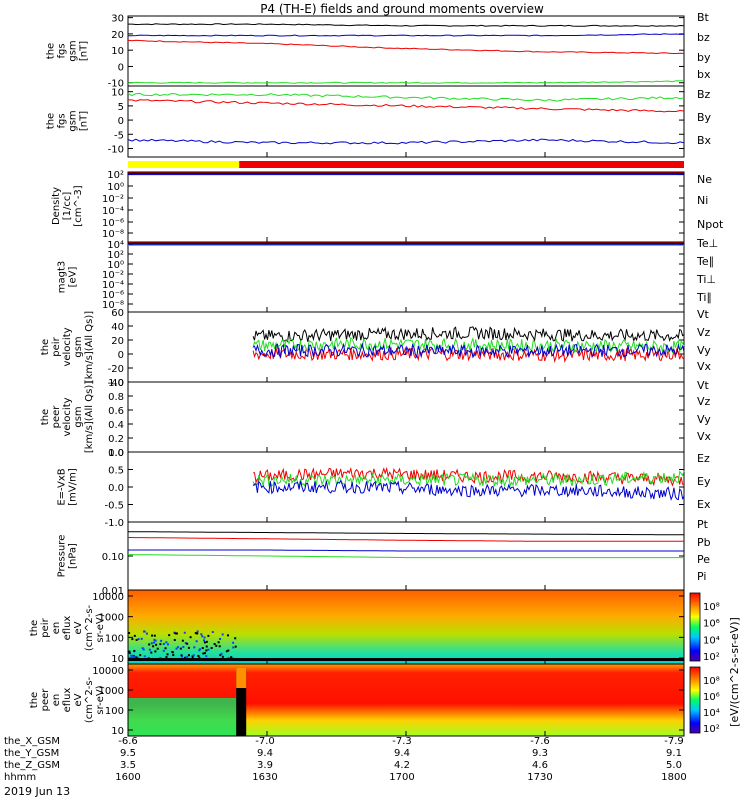  I want to click on colorbar-tick-label: 10⁴, so click(711, 713).